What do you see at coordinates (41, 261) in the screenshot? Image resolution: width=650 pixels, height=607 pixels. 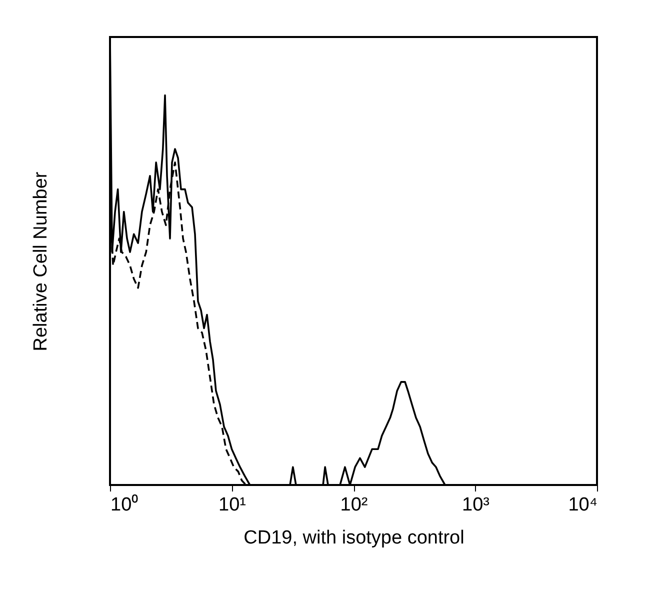 I see `y-axis-title: Relative Cell Number` at bounding box center [41, 261].